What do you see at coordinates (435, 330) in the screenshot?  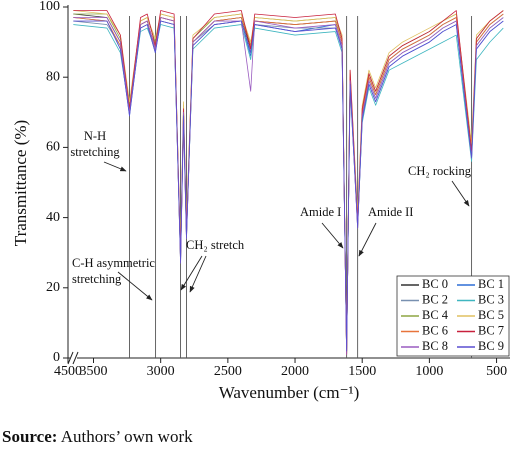 I see `legend-label: BC 6` at bounding box center [435, 330].